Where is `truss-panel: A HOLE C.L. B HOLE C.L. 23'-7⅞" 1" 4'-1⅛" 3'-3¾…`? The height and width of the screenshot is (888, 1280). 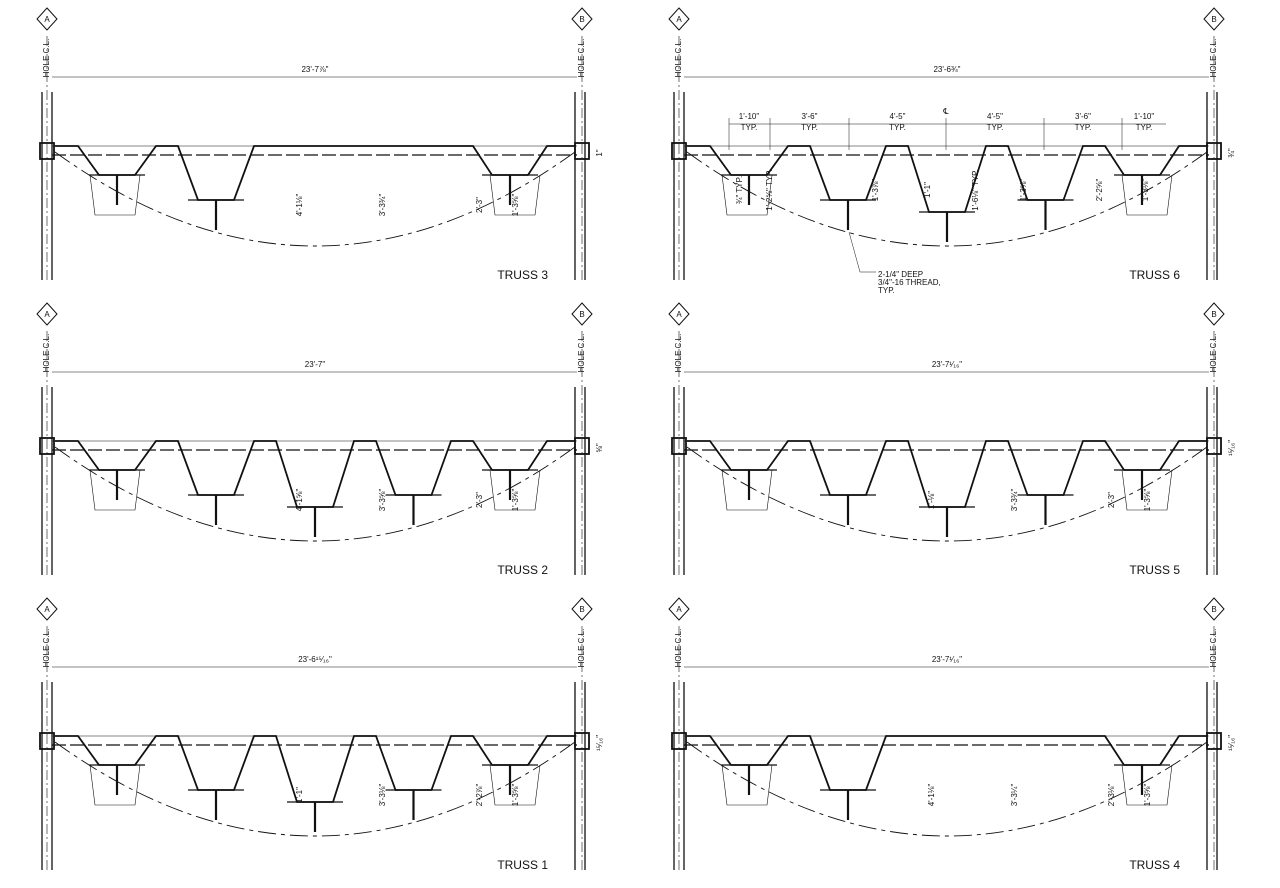 truss-panel: A HOLE C.L. B HOLE C.L. 23'-7⅞" 1" 4'-1⅛" 3'-3¾… is located at coordinates (320, 144).